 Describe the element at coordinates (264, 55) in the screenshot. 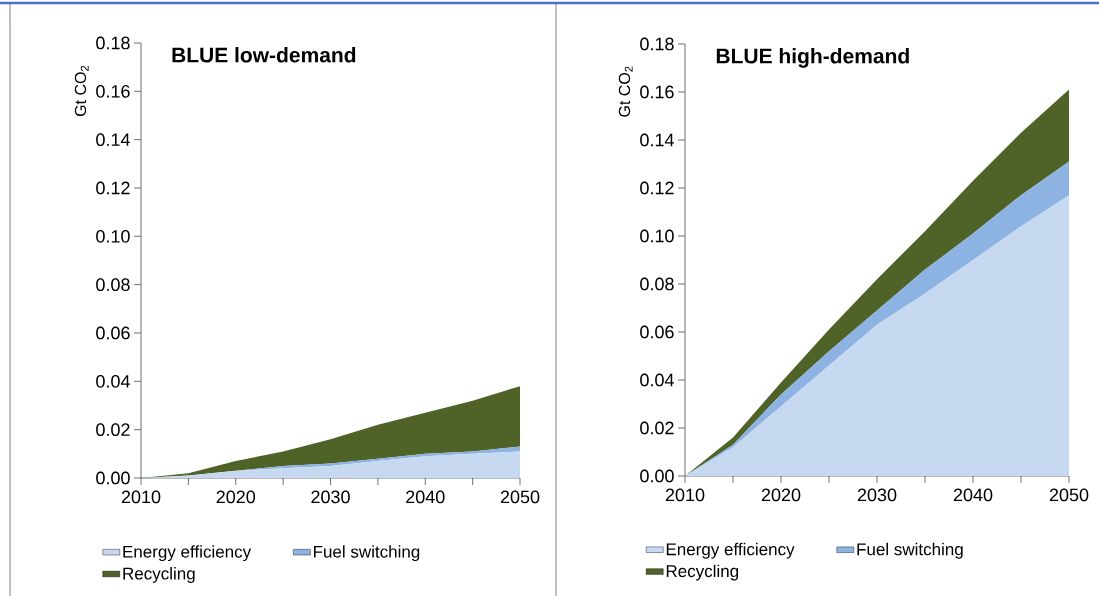

I see `chart-title: BLUE low-demand` at that location.